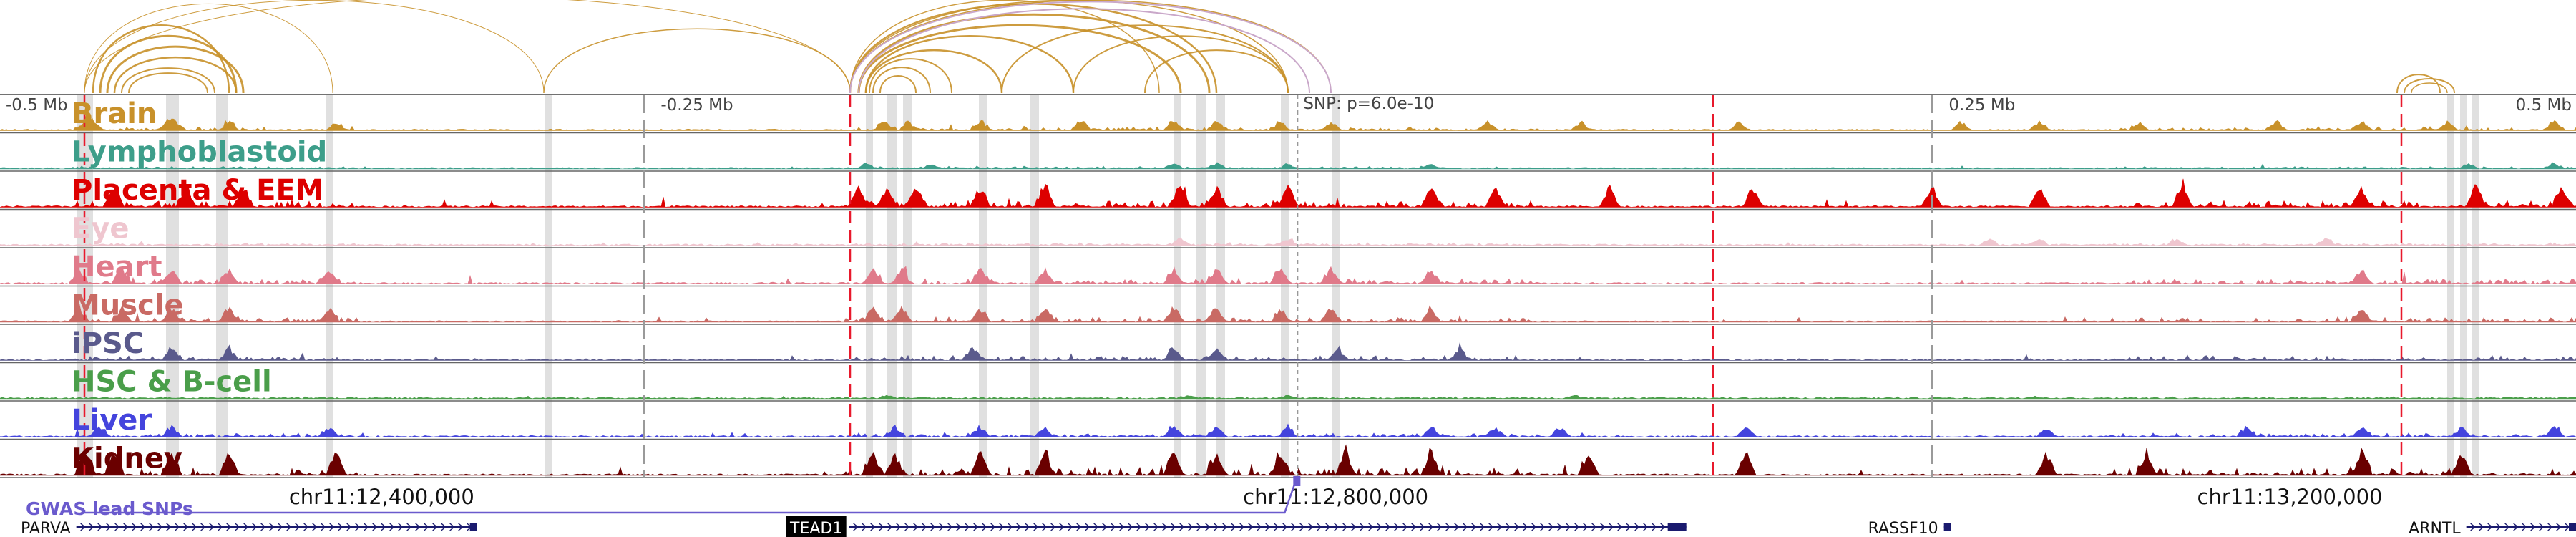 The width and height of the screenshot is (2576, 537). I want to click on gene-label: RASSF10, so click(1903, 528).